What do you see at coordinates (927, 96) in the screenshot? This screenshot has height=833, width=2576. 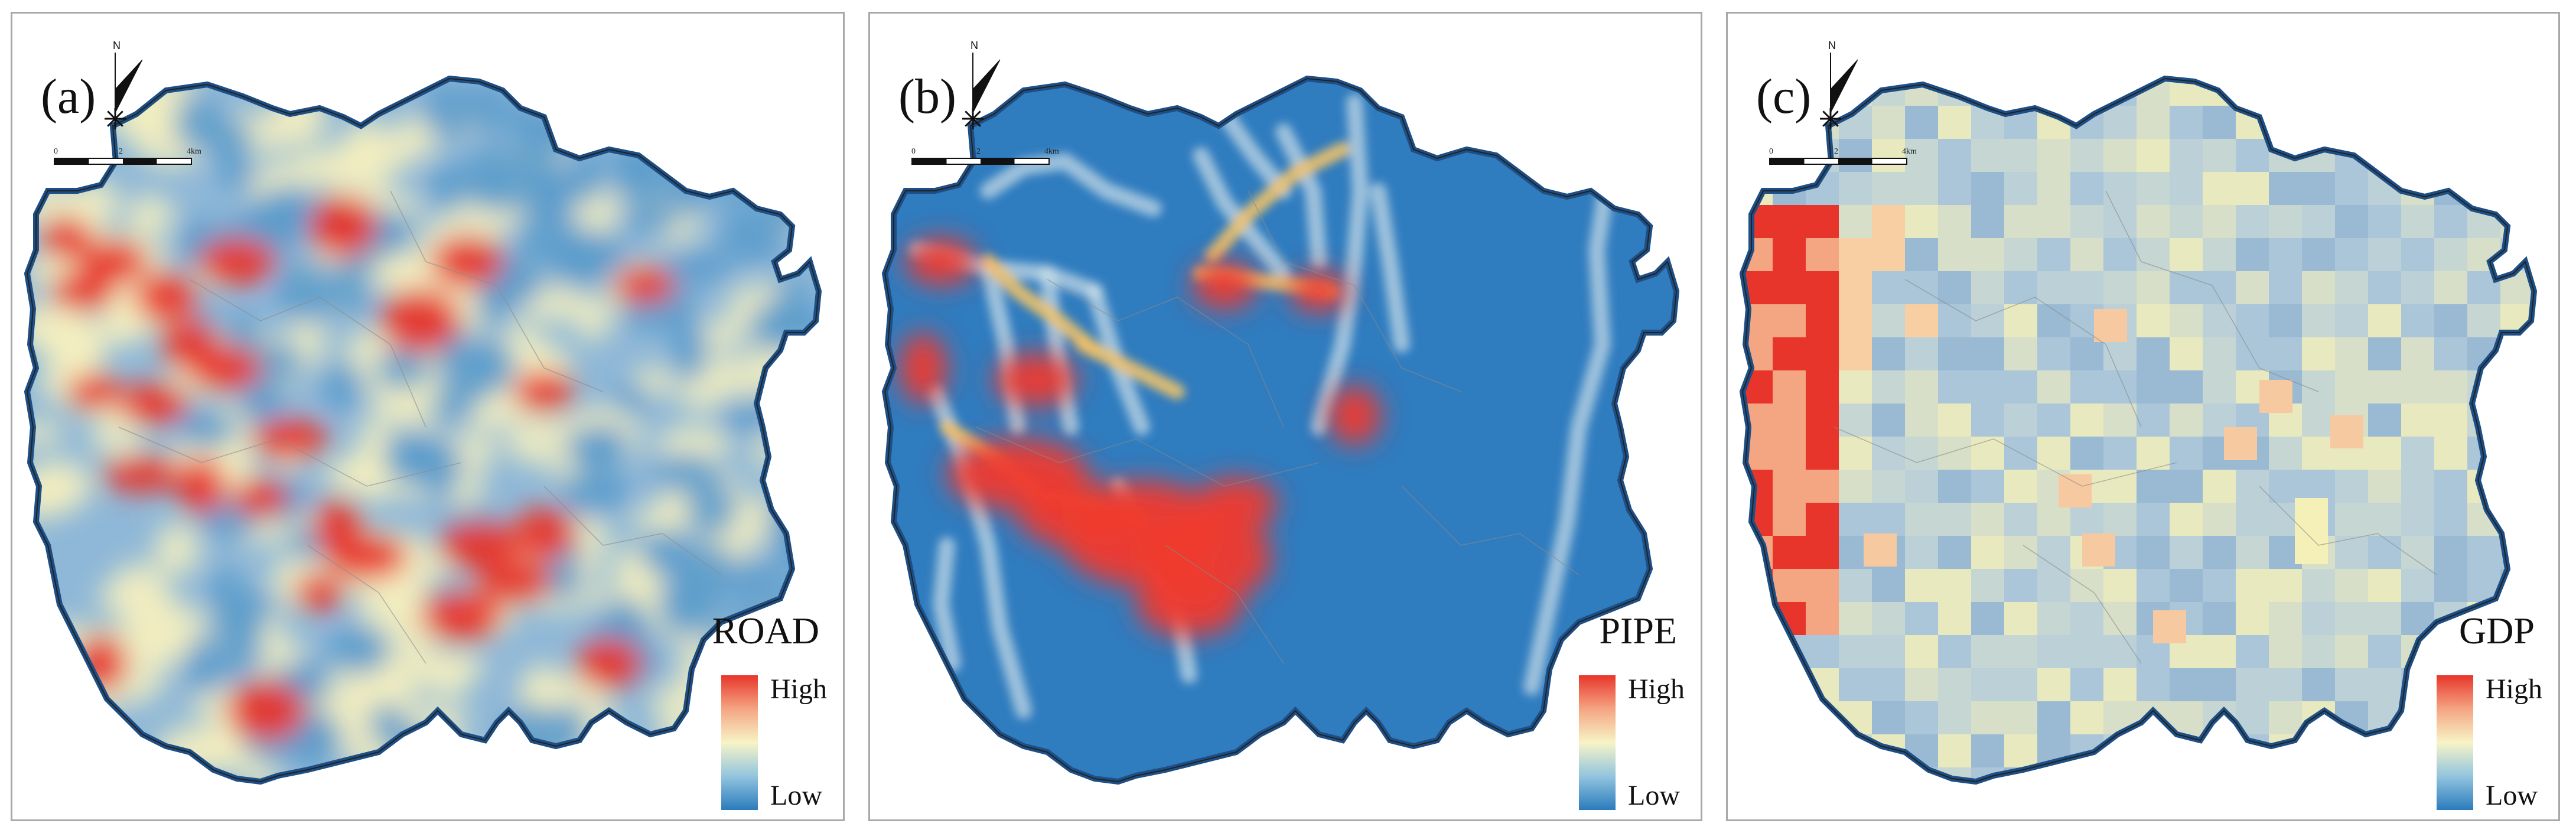 I see `panel-label: (b)` at bounding box center [927, 96].